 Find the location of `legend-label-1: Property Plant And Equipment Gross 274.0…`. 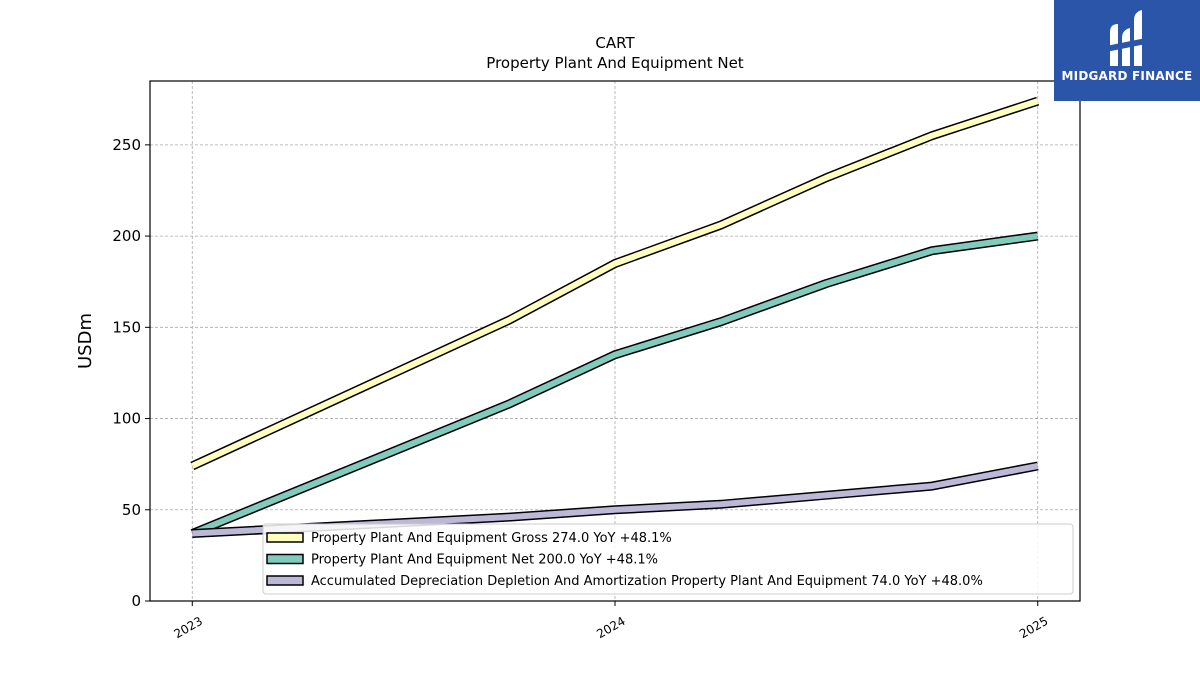

legend-label-1: Property Plant And Equipment Gross 274.0… is located at coordinates (491, 538).